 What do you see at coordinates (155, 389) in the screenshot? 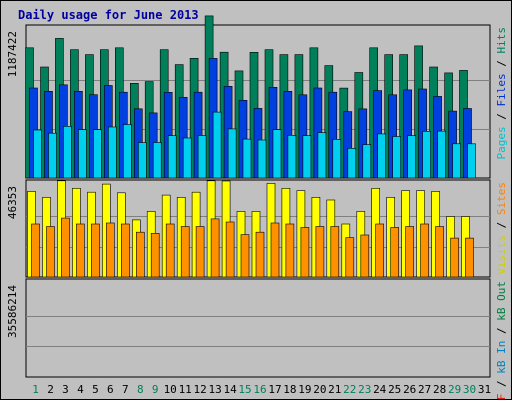
I see `day-label-9: 9` at bounding box center [155, 389].